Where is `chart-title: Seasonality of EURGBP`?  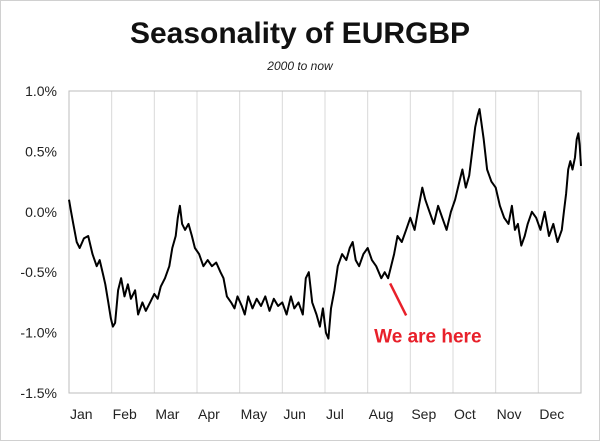 chart-title: Seasonality of EURGBP is located at coordinates (300, 33).